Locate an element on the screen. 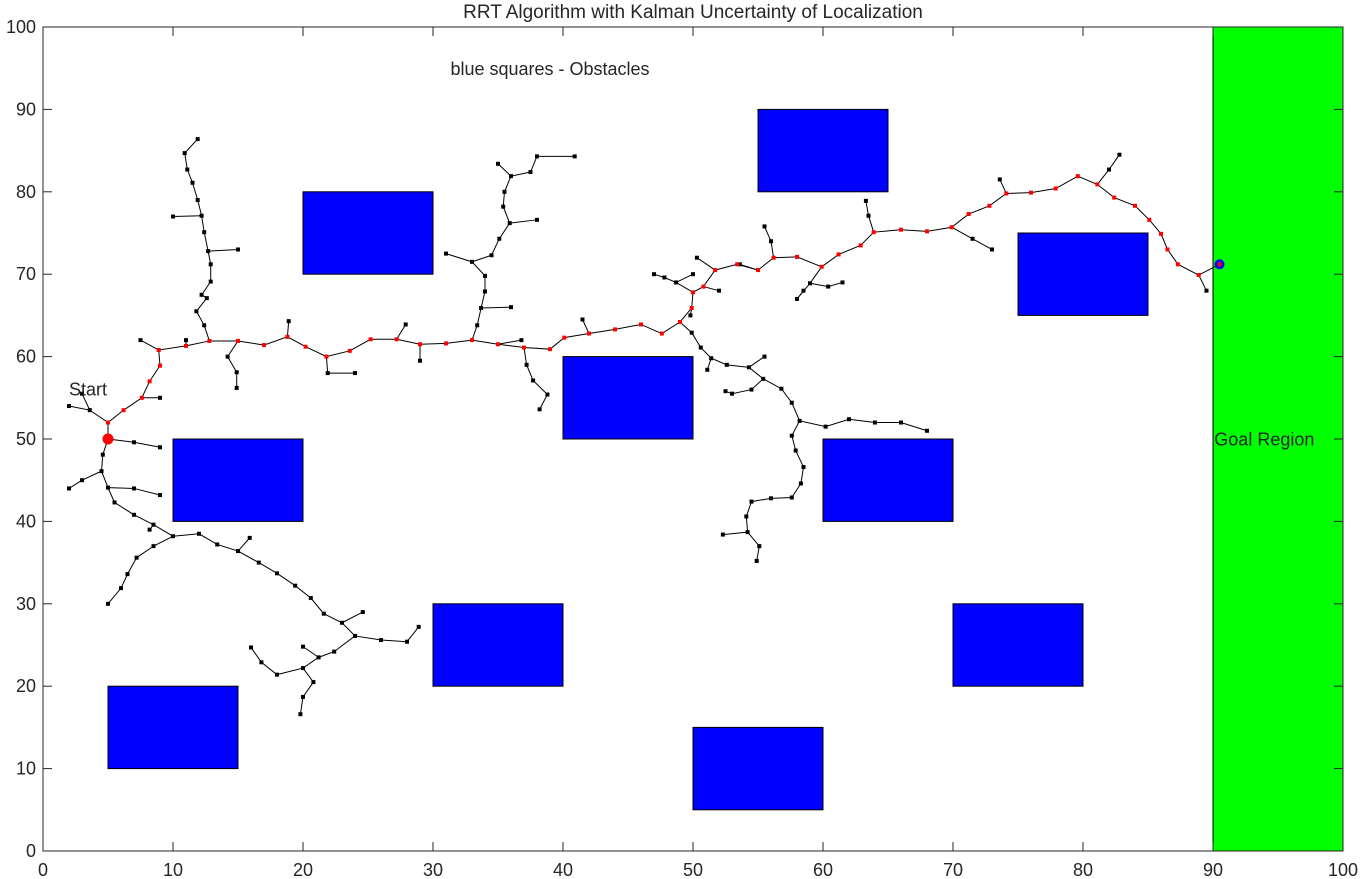  y-tick-label: 0 is located at coordinates (31, 851).